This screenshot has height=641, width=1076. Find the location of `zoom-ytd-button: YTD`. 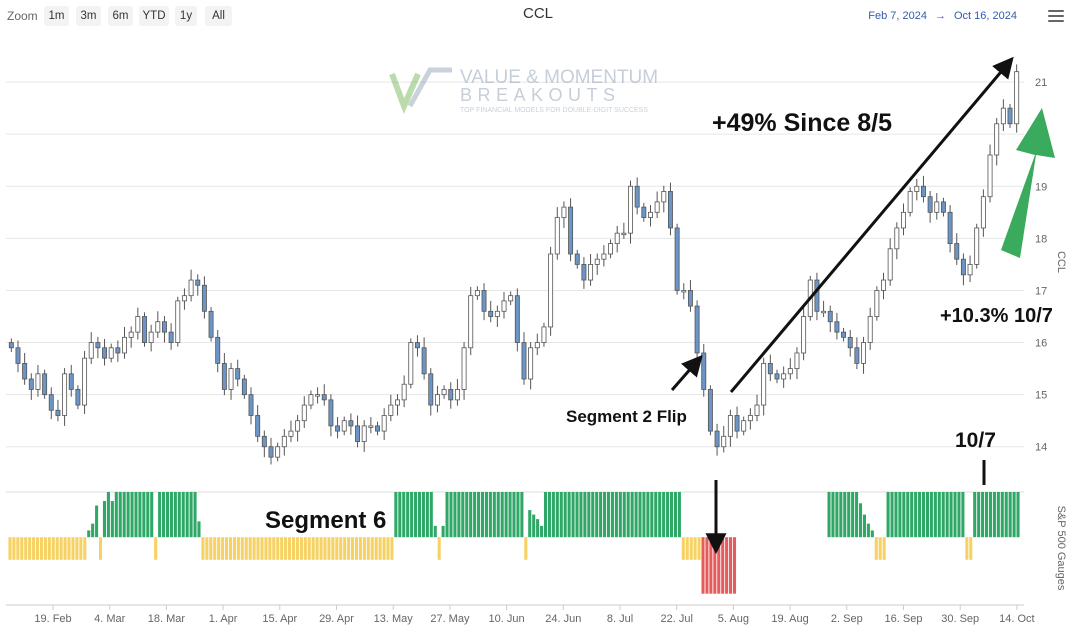

zoom-ytd-button: YTD is located at coordinates (154, 16).